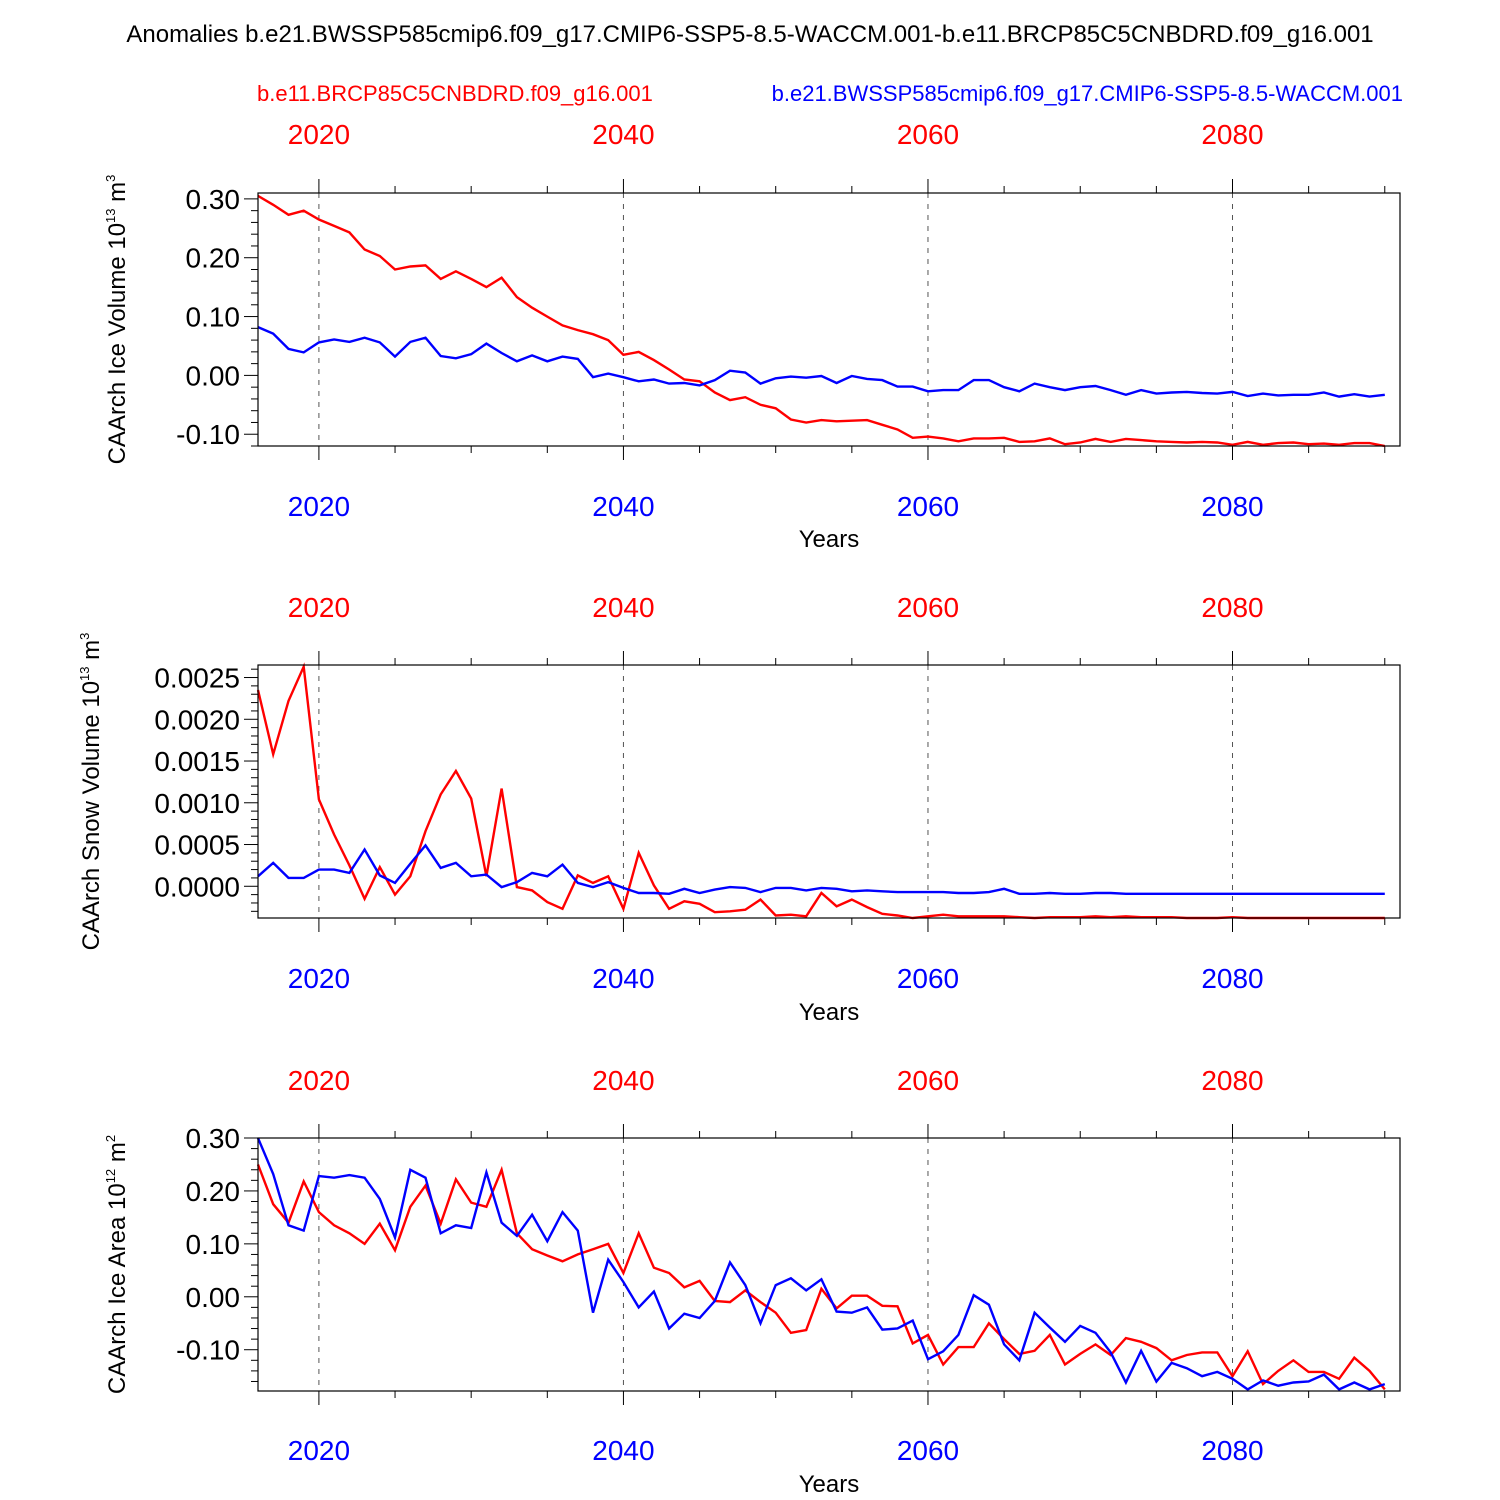 The width and height of the screenshot is (1500, 1500). What do you see at coordinates (197, 719) in the screenshot?
I see `y-tick-label: 0.0020` at bounding box center [197, 719].